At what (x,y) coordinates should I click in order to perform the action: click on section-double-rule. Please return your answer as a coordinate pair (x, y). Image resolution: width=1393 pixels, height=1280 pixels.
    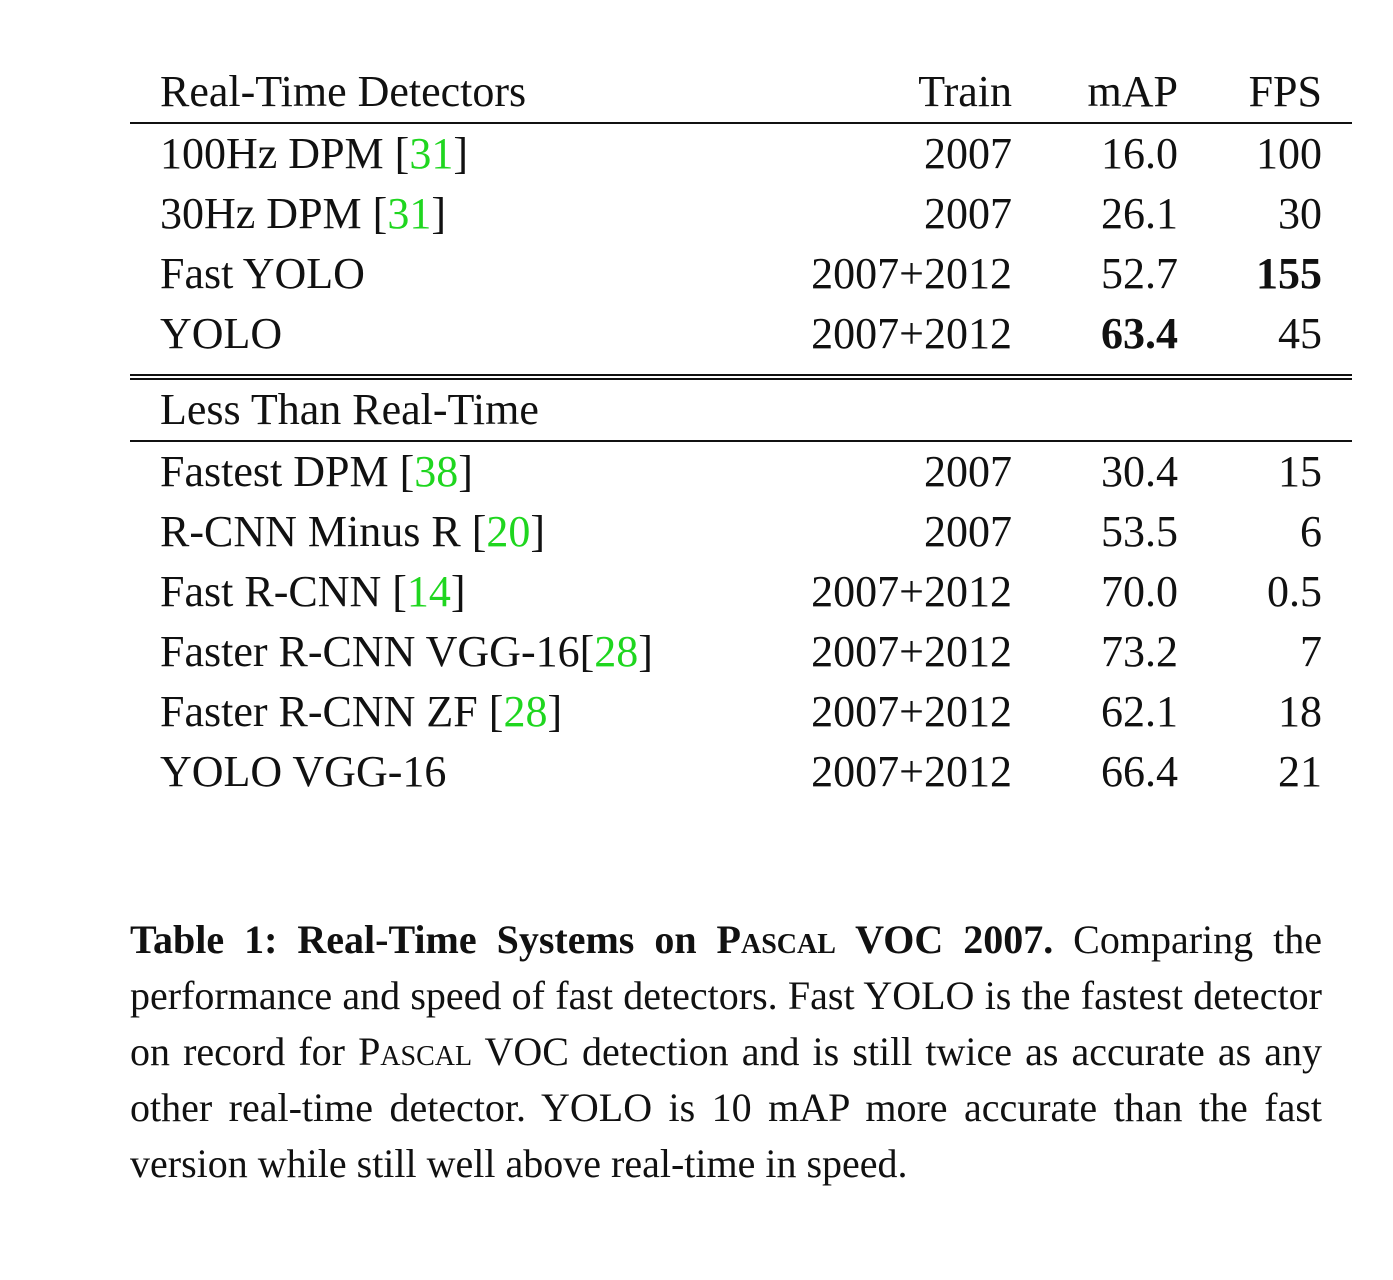
    Looking at the image, I should click on (741, 377).